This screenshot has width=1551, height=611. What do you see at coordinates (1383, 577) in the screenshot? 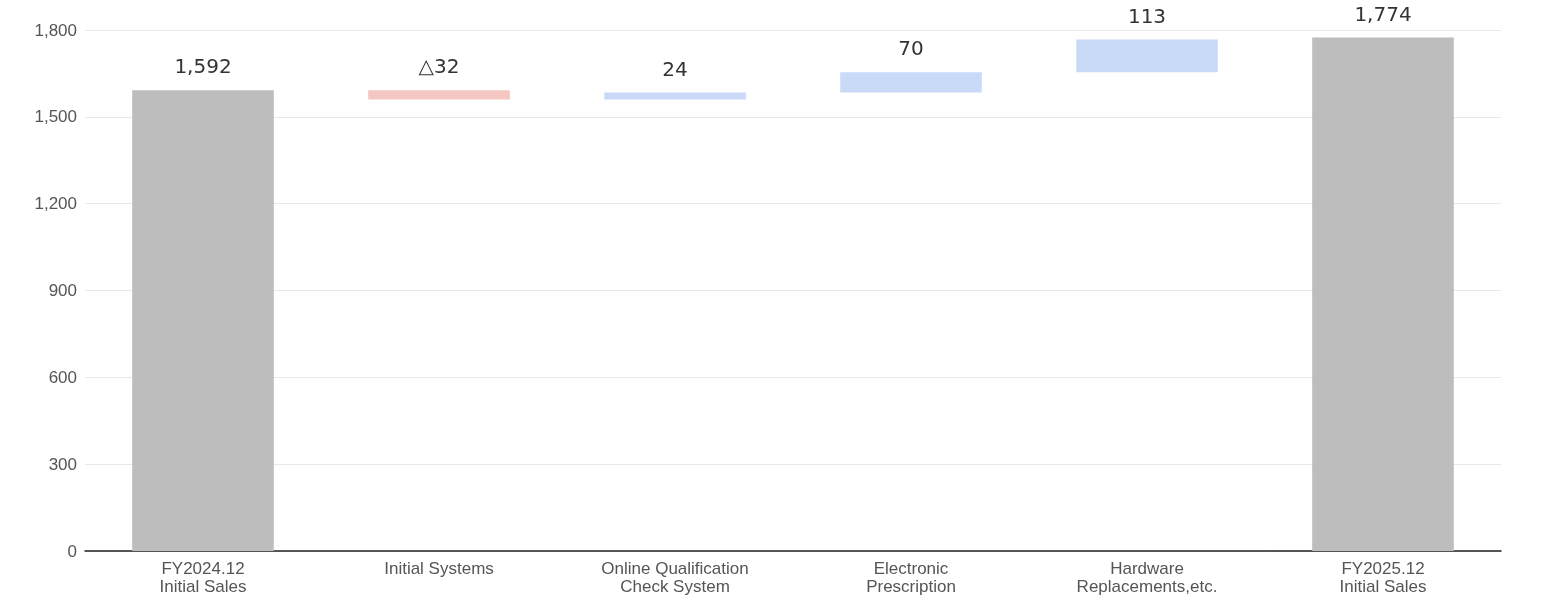
I see `x-tick-label: FY2025.12 Initial Sales` at bounding box center [1383, 577].